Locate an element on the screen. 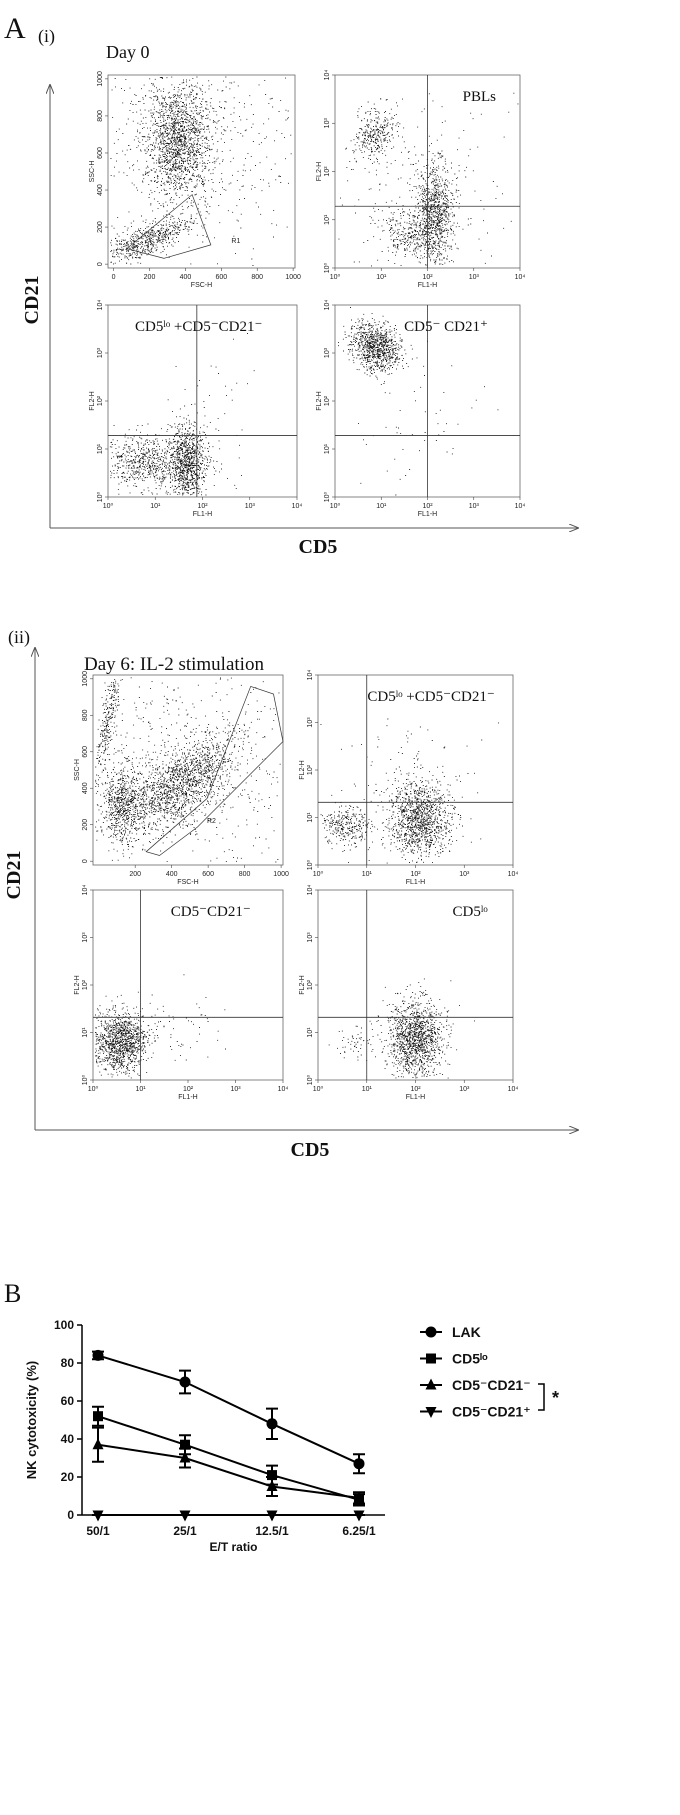 The width and height of the screenshot is (680, 1815). x-tick-label: 400 is located at coordinates (186, 277).